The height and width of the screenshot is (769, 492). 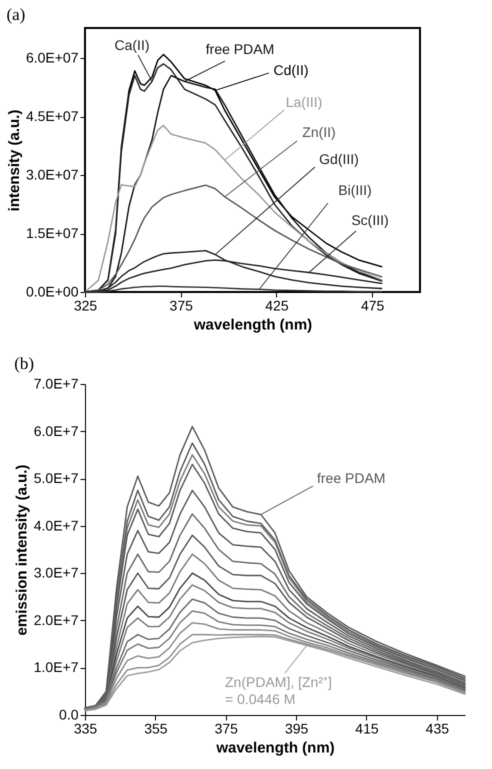 I want to click on y-tick-label: 4.0E+7, so click(x=56, y=525).